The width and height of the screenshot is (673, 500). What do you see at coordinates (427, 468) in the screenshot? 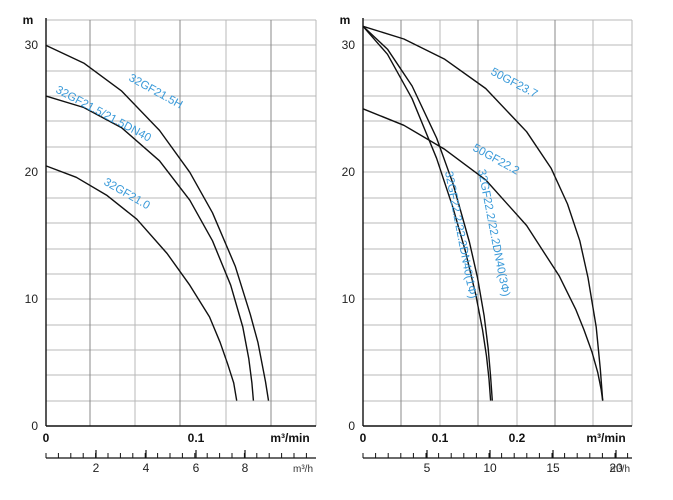
I see `secondary-tick-label: 5` at bounding box center [427, 468].